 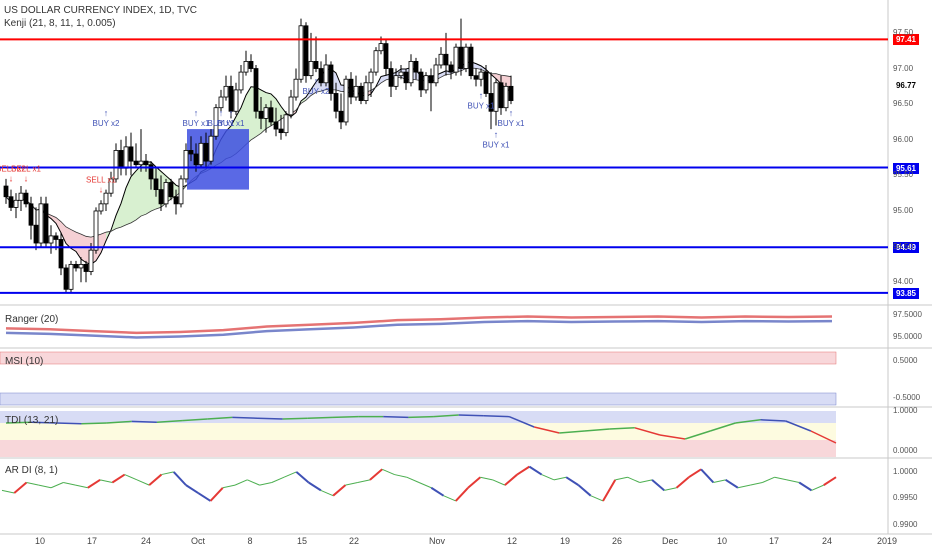 I want to click on sell-arrow-icon: ↓, so click(x=101, y=189).